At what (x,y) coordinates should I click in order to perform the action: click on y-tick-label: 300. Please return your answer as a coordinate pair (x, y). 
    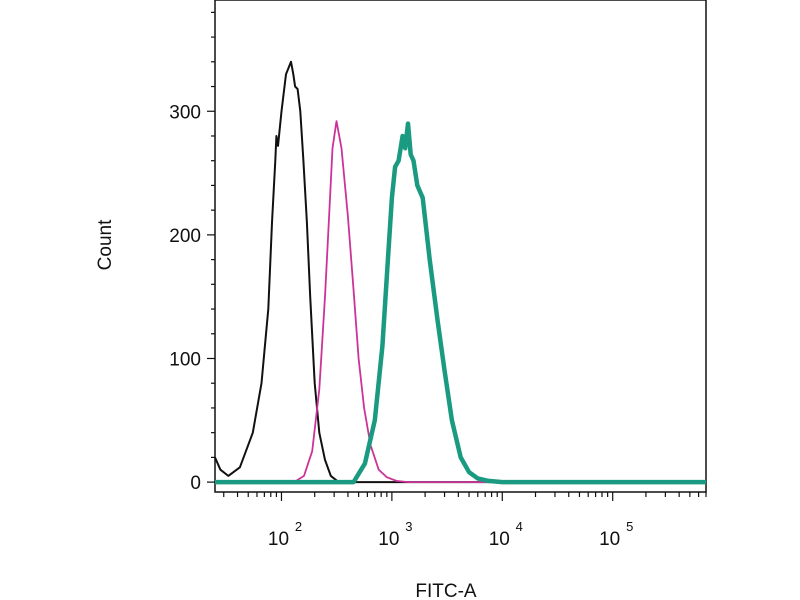
    Looking at the image, I should click on (185, 112).